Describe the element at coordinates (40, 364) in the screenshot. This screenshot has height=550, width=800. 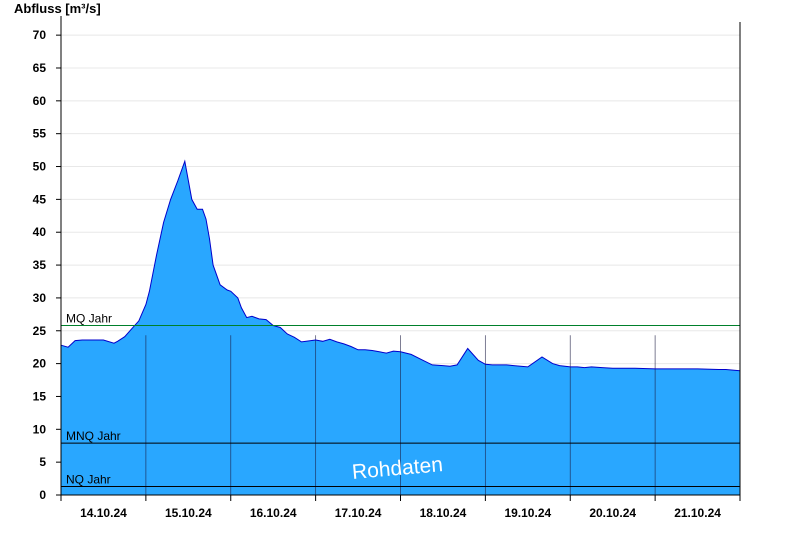
I see `y-tick-label: 20` at that location.